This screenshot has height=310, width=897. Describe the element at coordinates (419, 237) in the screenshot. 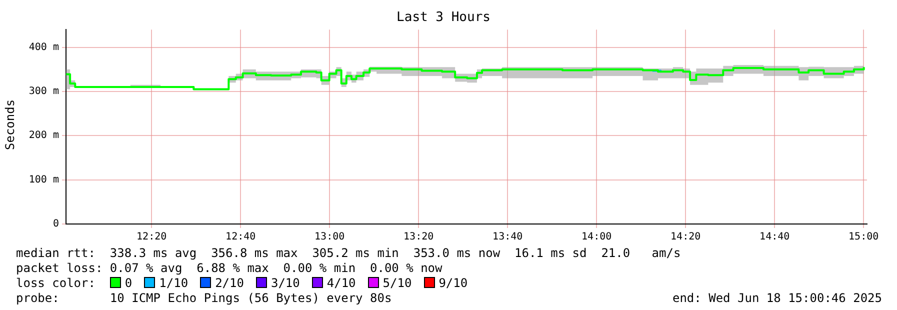

I see `x-tick-label: 13:20` at that location.